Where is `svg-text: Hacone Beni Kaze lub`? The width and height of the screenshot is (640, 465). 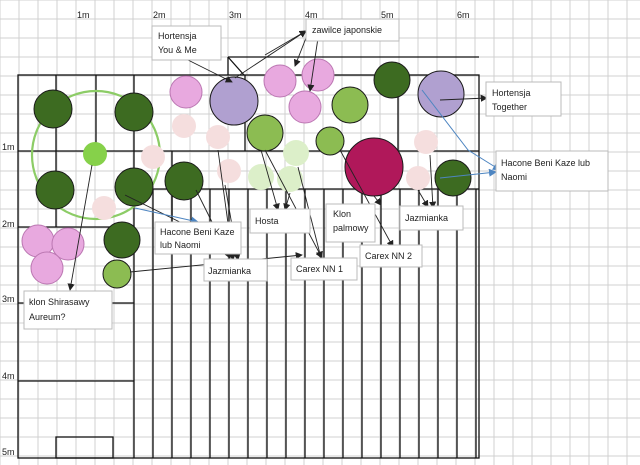 svg-text: Hacone Beni Kaze lub is located at coordinates (545, 163).